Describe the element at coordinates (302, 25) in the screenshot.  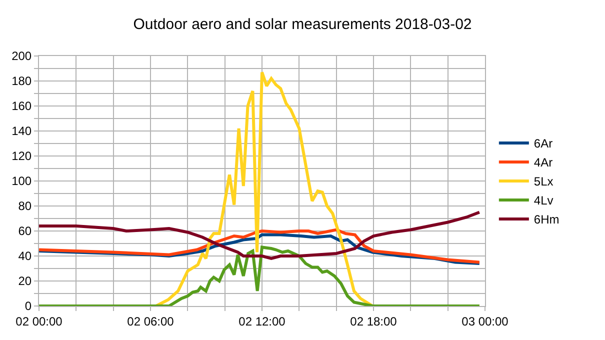
I see `chart-title: Outdoor aero and solar measurements 2018-03-02` at that location.